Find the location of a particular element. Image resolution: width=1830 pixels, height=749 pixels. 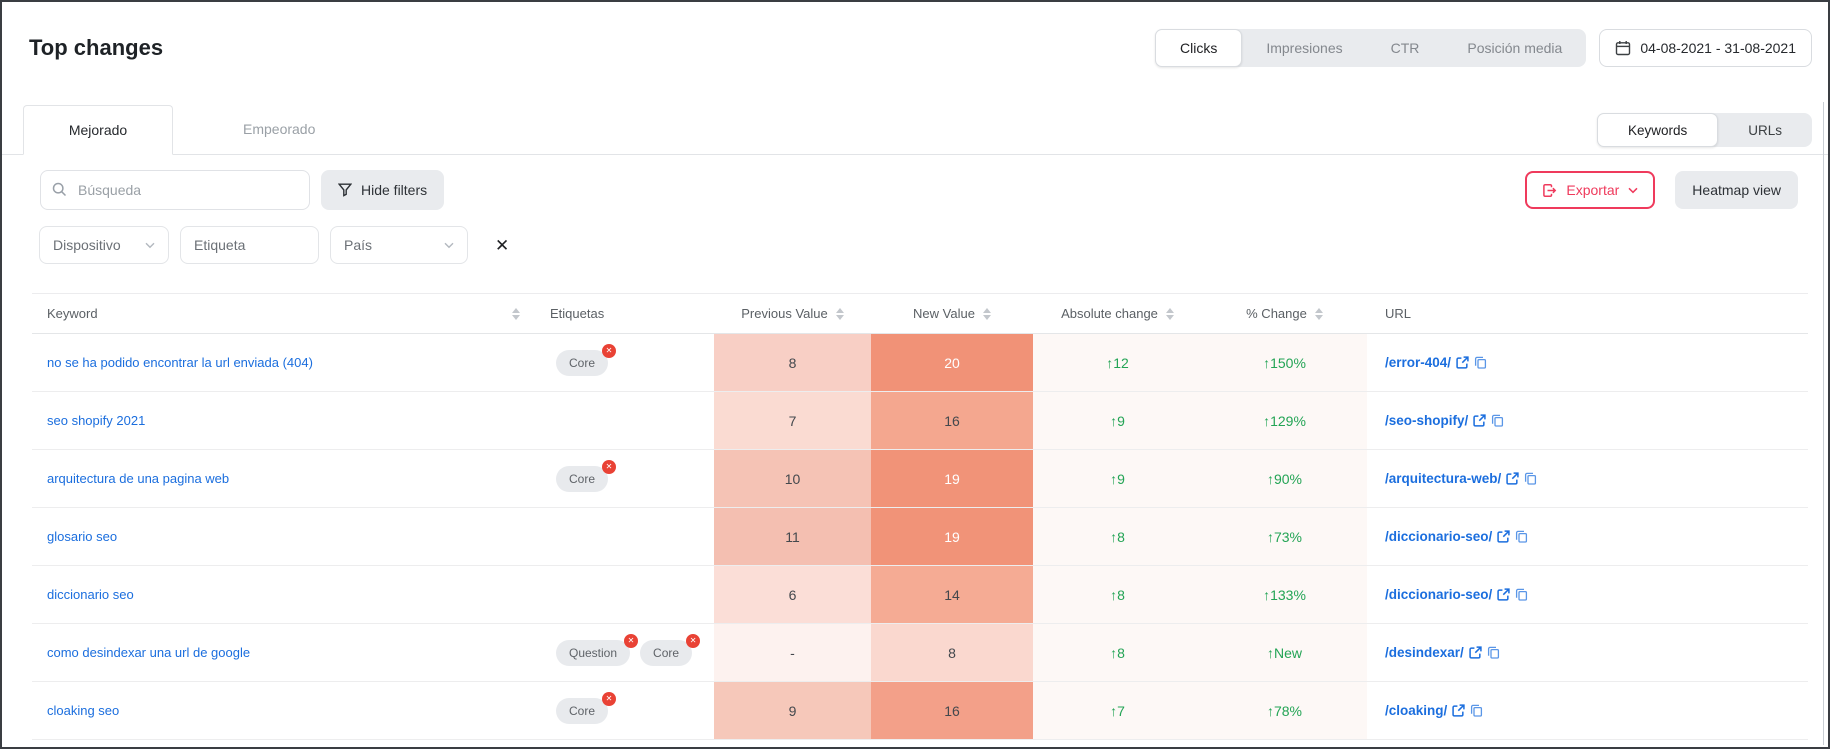

tag-filter-input is located at coordinates (249, 245).